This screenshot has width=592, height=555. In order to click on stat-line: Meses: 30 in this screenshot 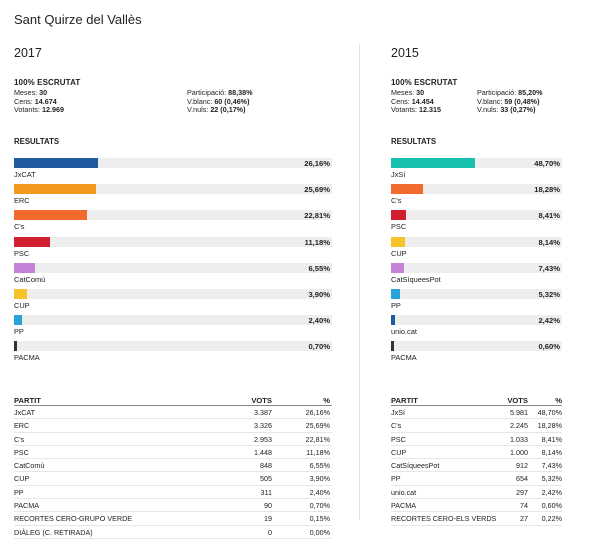, I will do `click(416, 93)`.